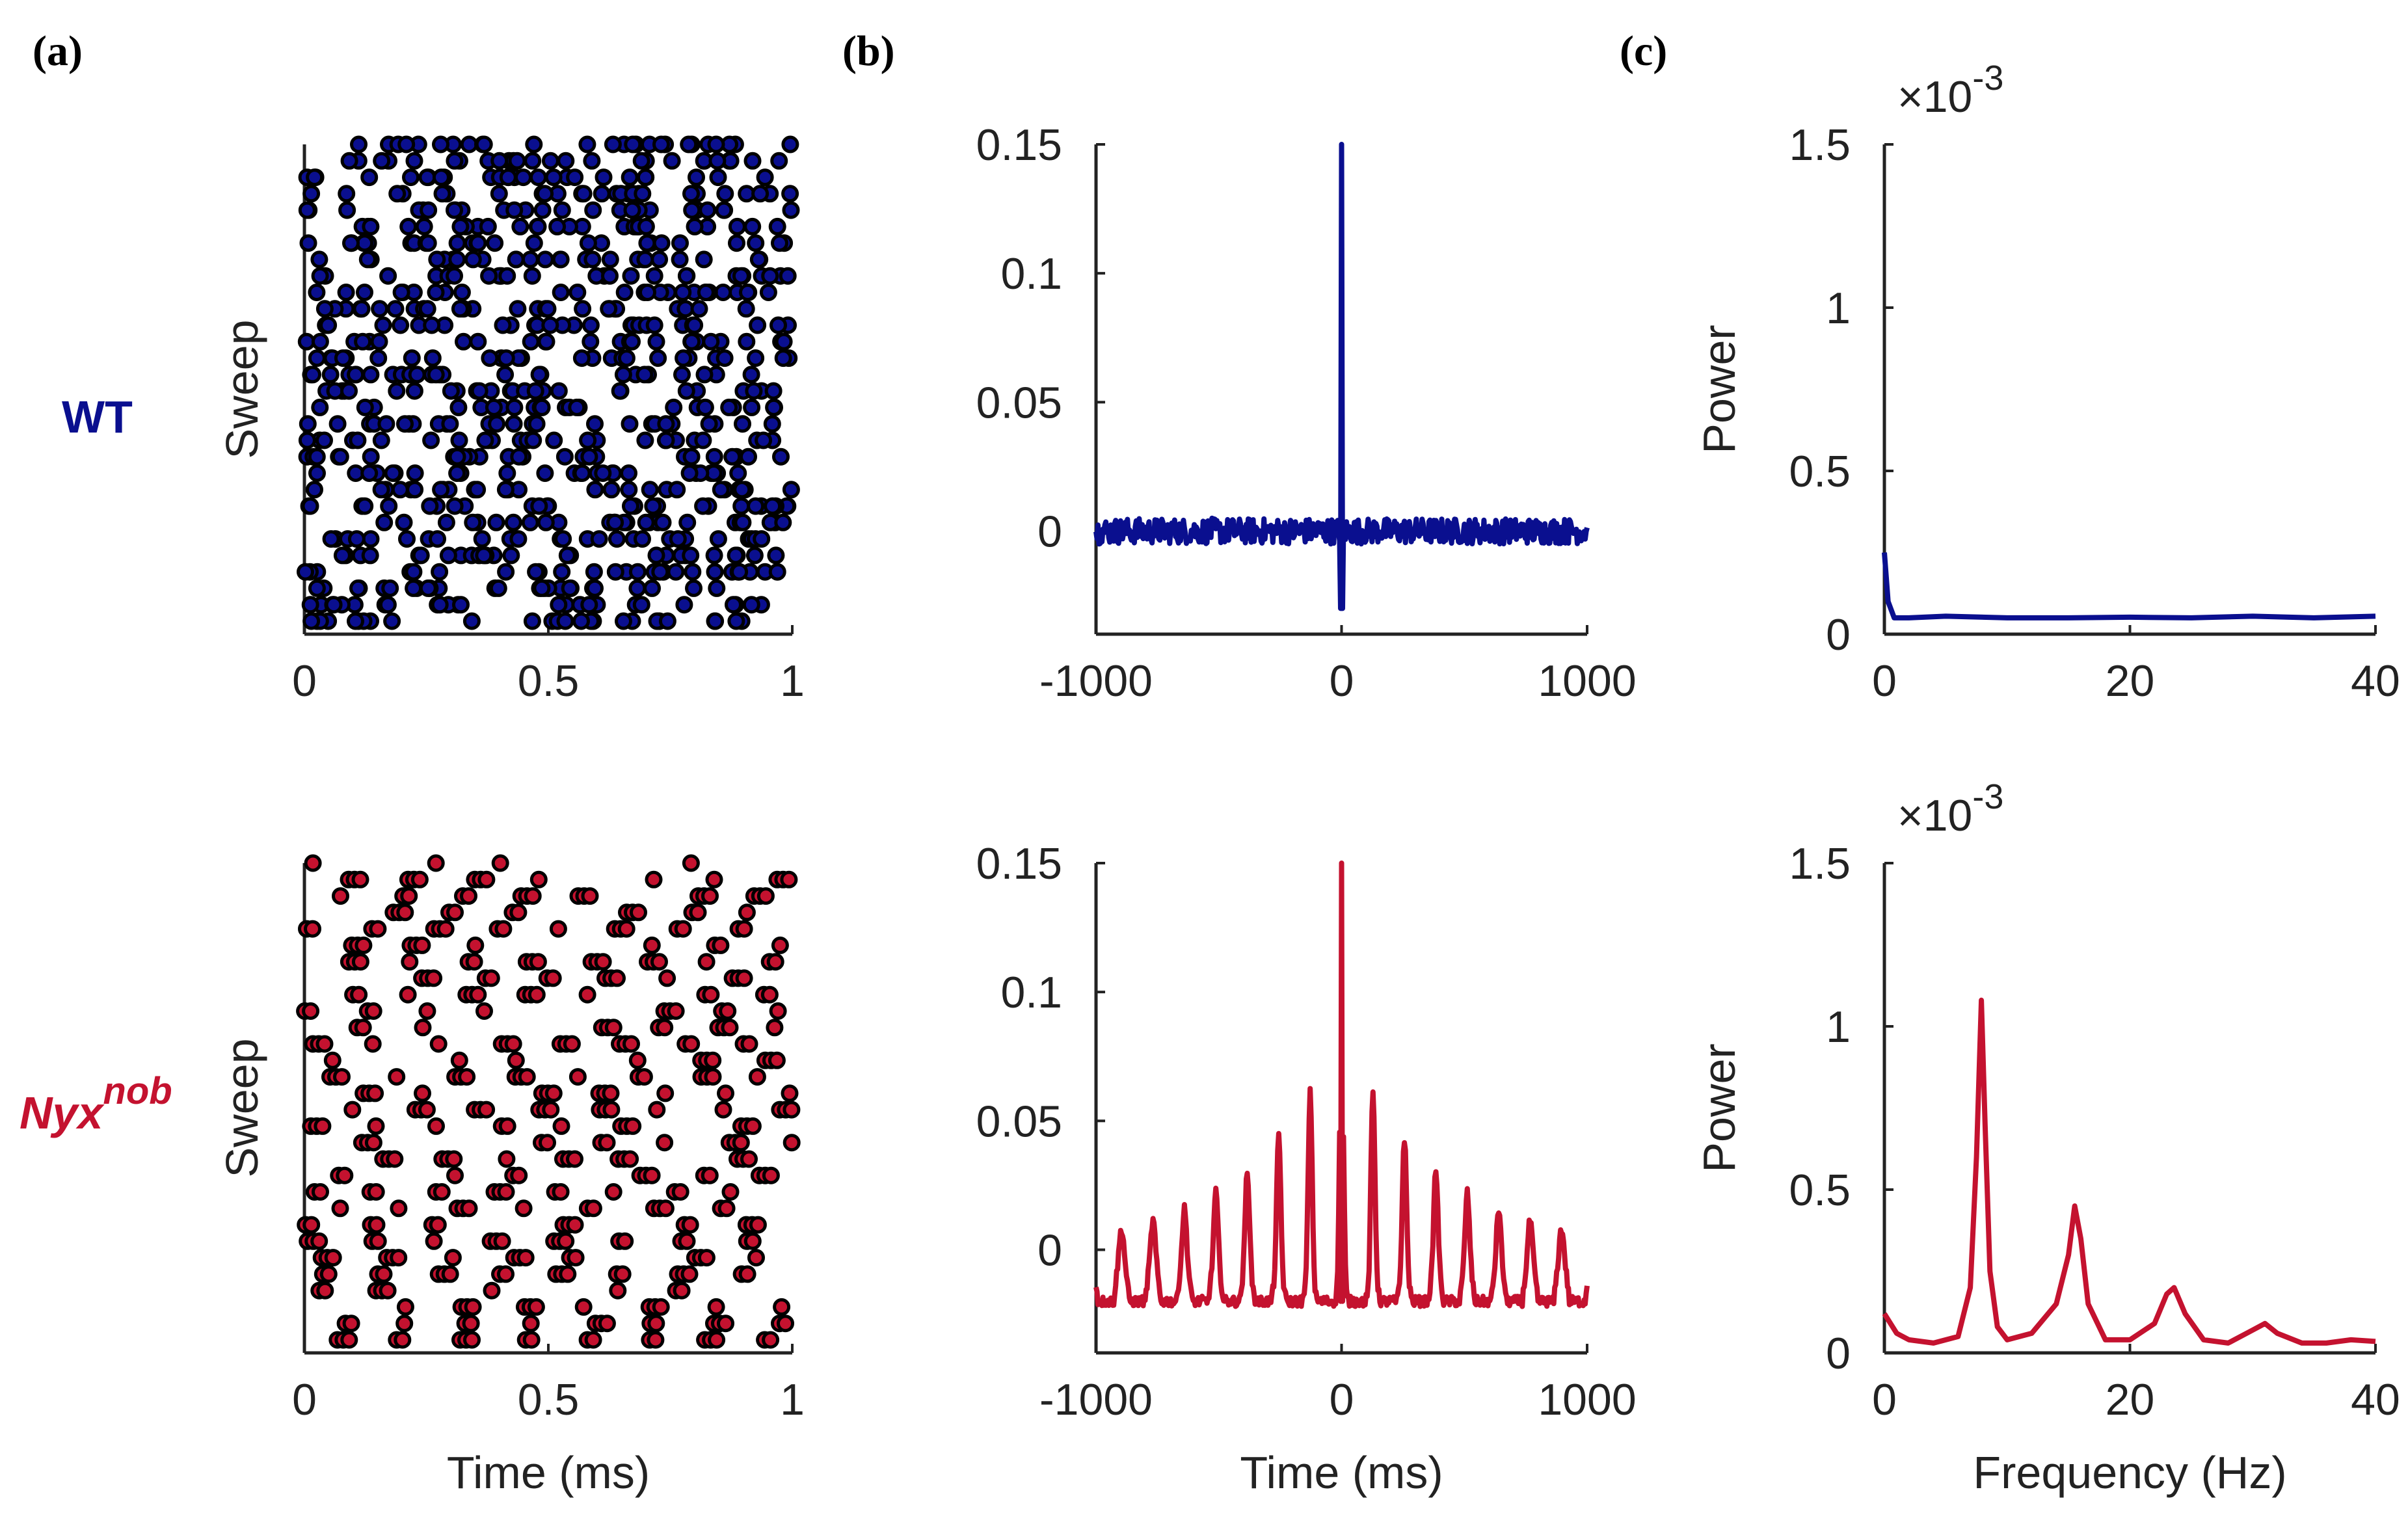 The height and width of the screenshot is (1535, 2408). What do you see at coordinates (1019, 863) in the screenshot?
I see `autocorr_nyx-ytick-label: 0.15` at bounding box center [1019, 863].